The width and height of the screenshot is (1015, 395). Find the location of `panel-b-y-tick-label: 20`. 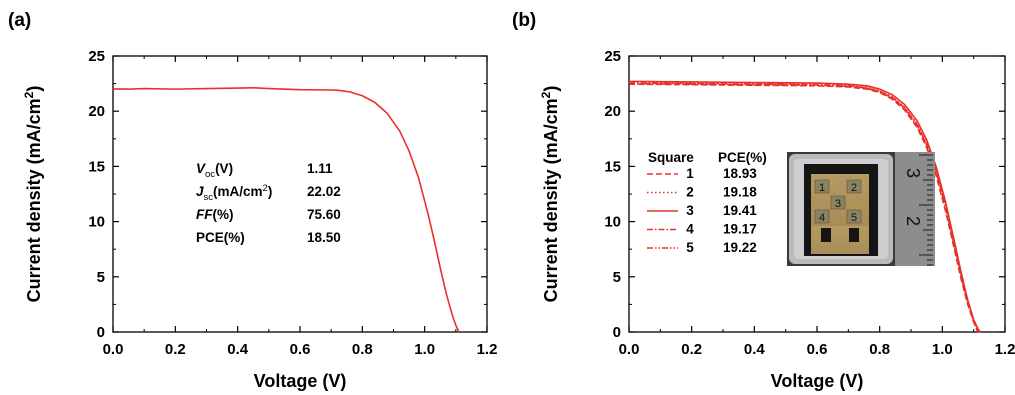

panel-b-y-tick-label: 20 is located at coordinates (612, 111).